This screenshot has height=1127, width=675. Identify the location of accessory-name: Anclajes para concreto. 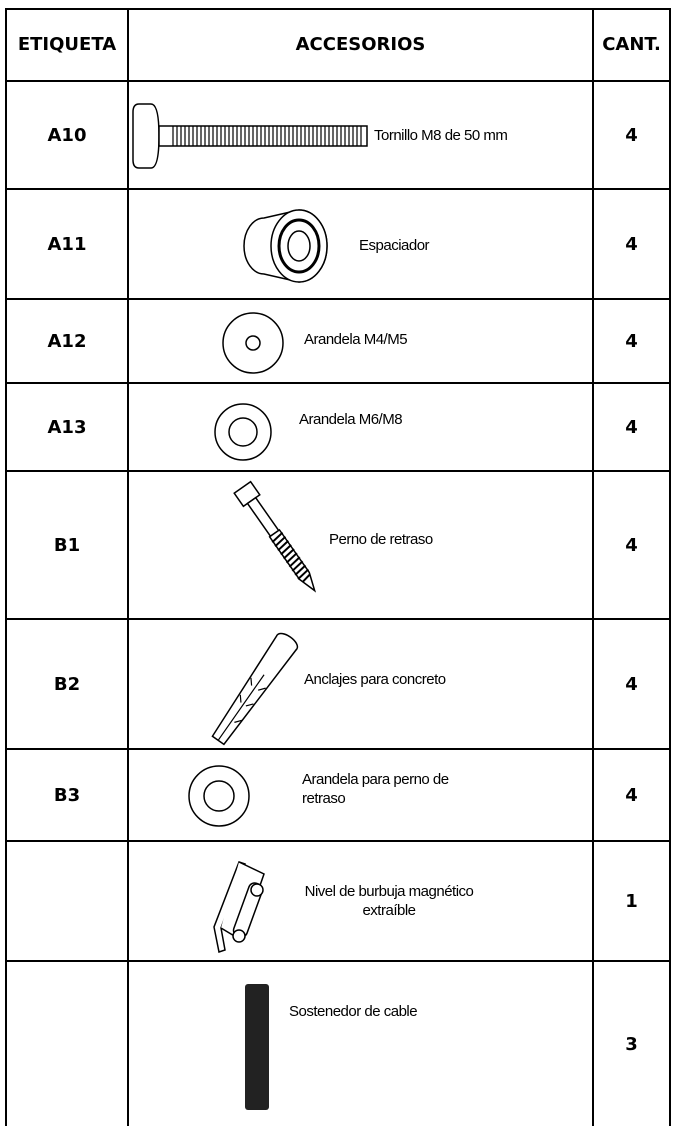
(375, 679).